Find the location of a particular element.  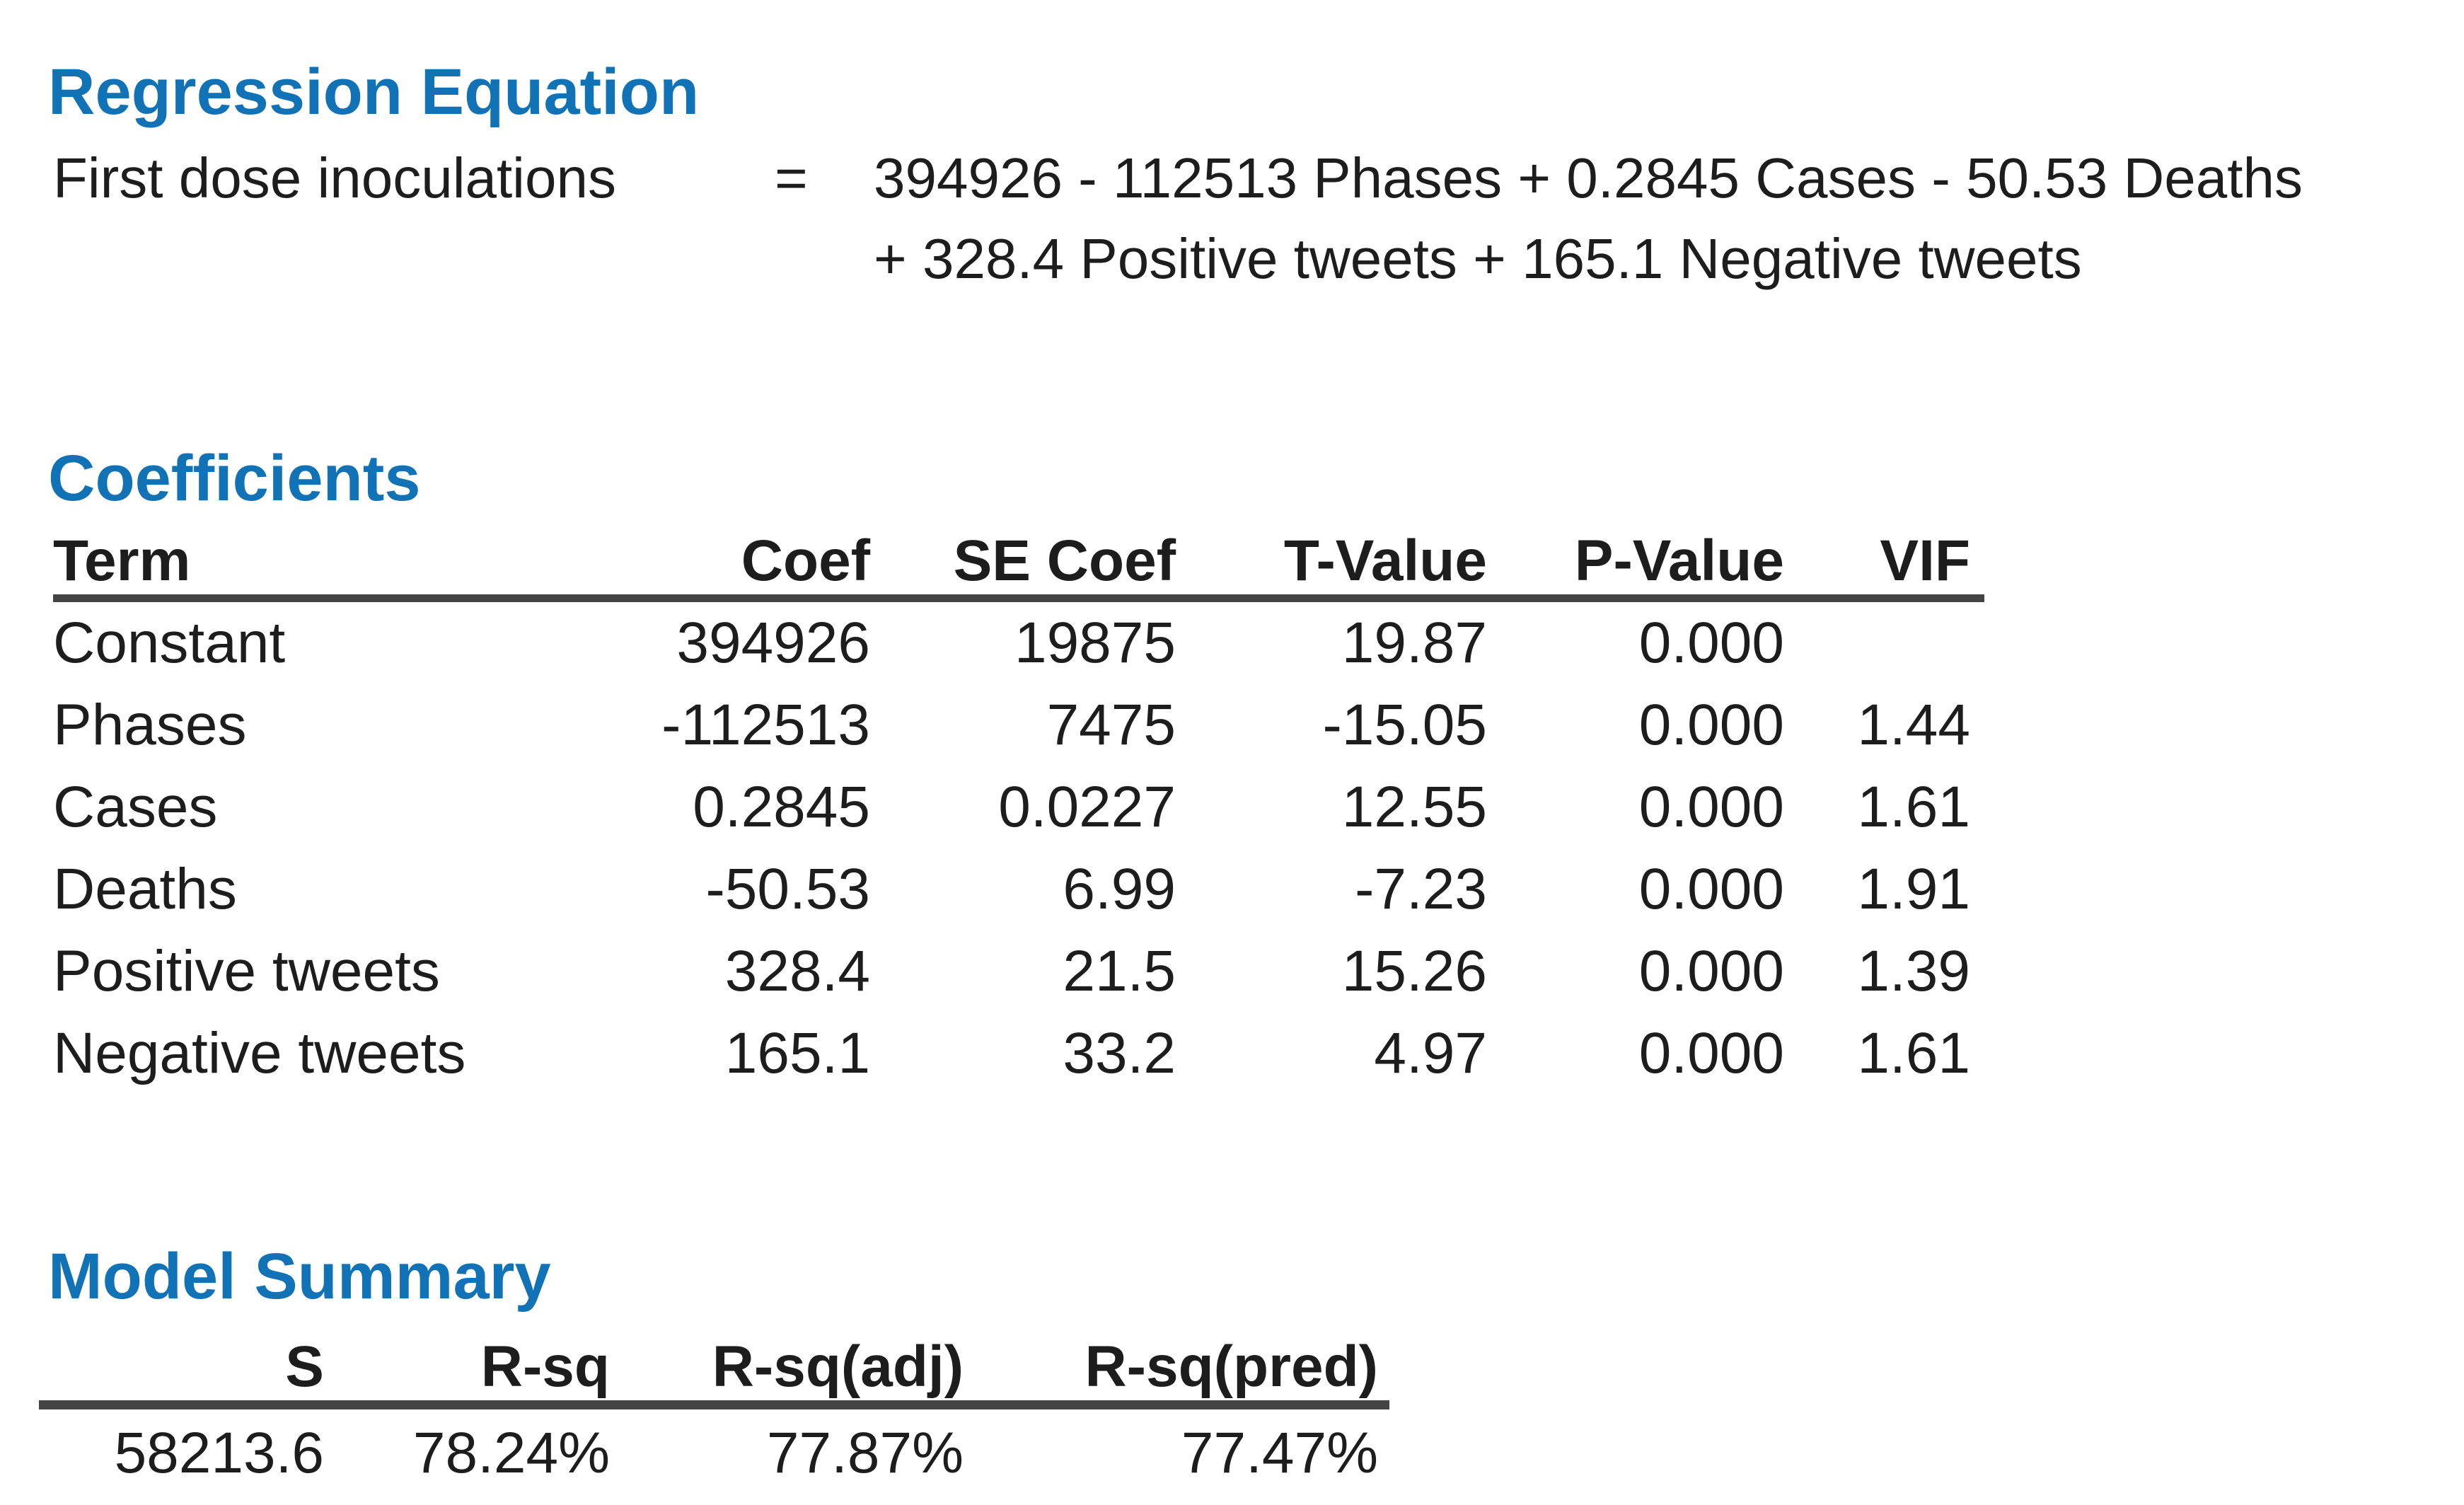

column-header-term: Term is located at coordinates (265, 564).